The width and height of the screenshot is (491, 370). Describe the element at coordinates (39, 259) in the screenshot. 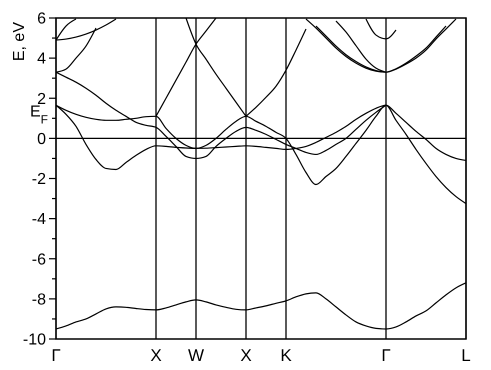

I see `y-tick-label: -6` at that location.